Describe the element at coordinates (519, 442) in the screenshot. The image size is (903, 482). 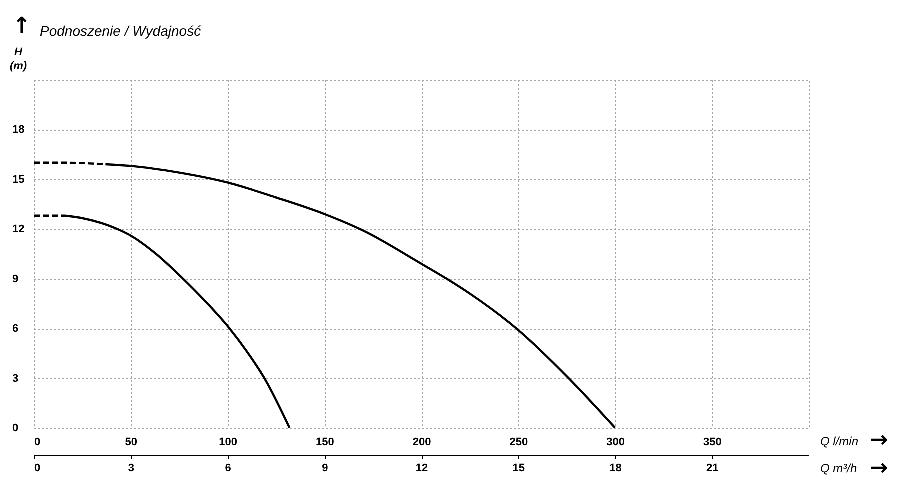
I see `x-tick-label: 250` at that location.